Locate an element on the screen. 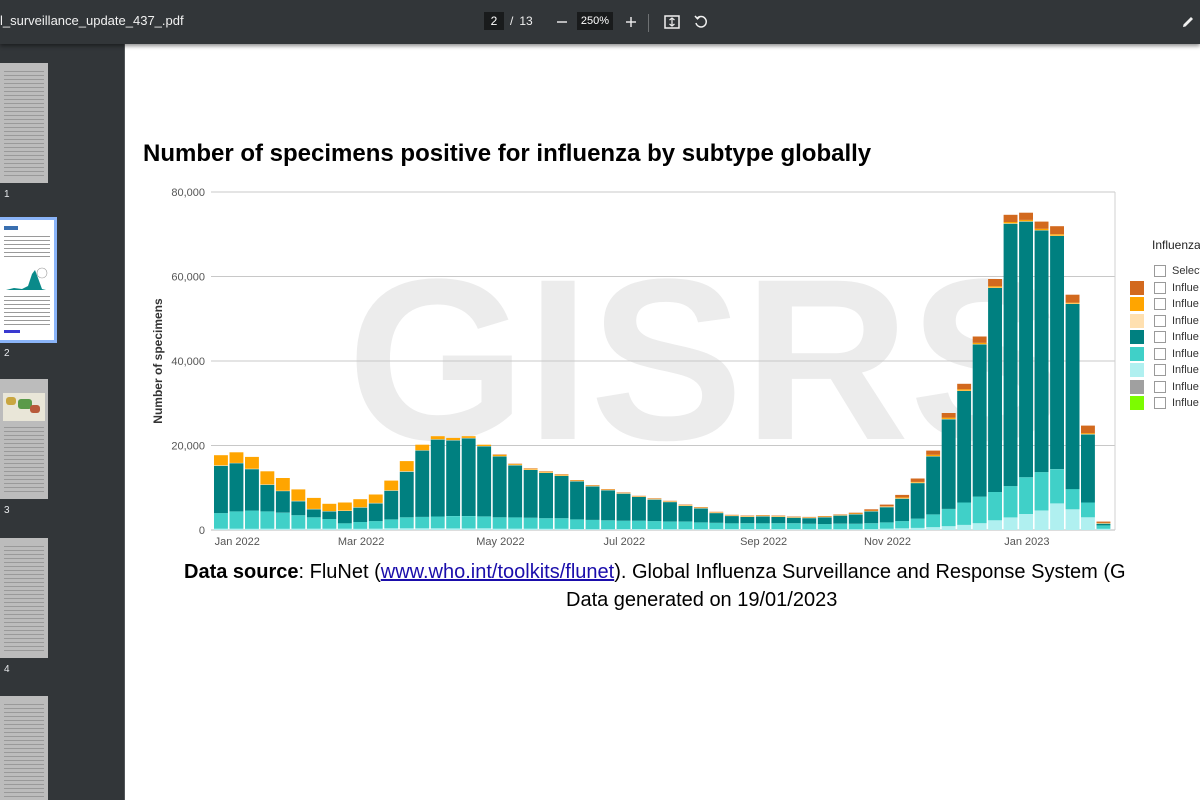  legend-item: Select is located at coordinates (1165, 271).